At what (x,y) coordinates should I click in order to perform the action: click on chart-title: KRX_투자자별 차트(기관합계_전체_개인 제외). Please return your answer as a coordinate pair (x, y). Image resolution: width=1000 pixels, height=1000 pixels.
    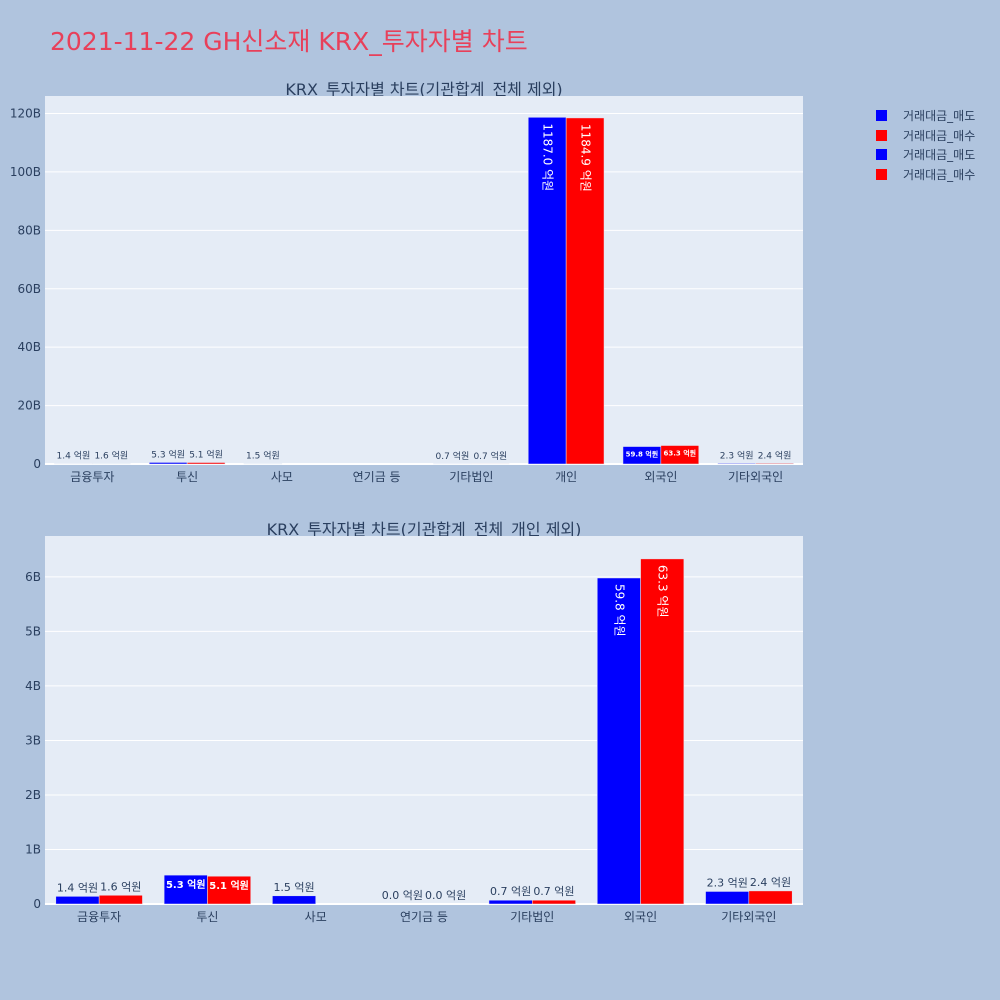
    Looking at the image, I should click on (424, 530).